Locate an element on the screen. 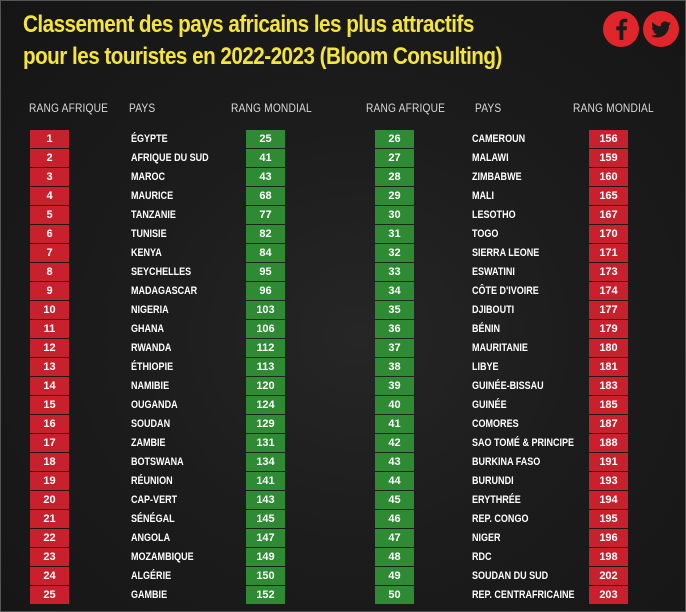 This screenshot has width=686, height=612. rang-mondial-cell: 159 is located at coordinates (608, 158).